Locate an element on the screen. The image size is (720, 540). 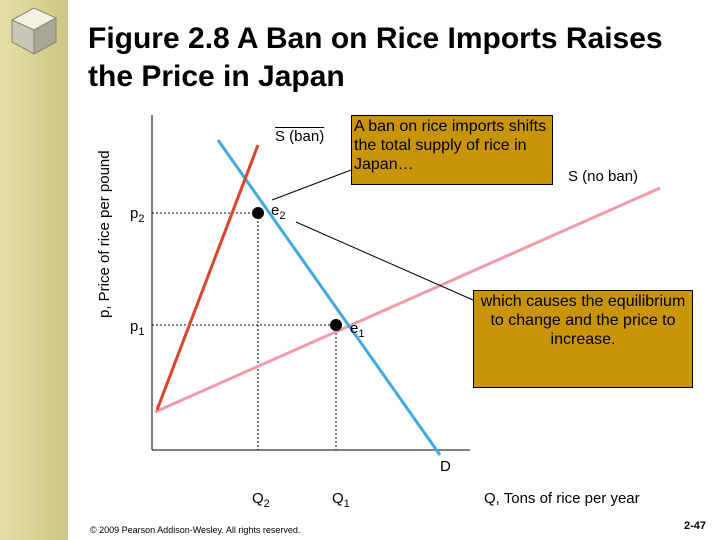
glass-cube-icon is located at coordinates (34, 31).